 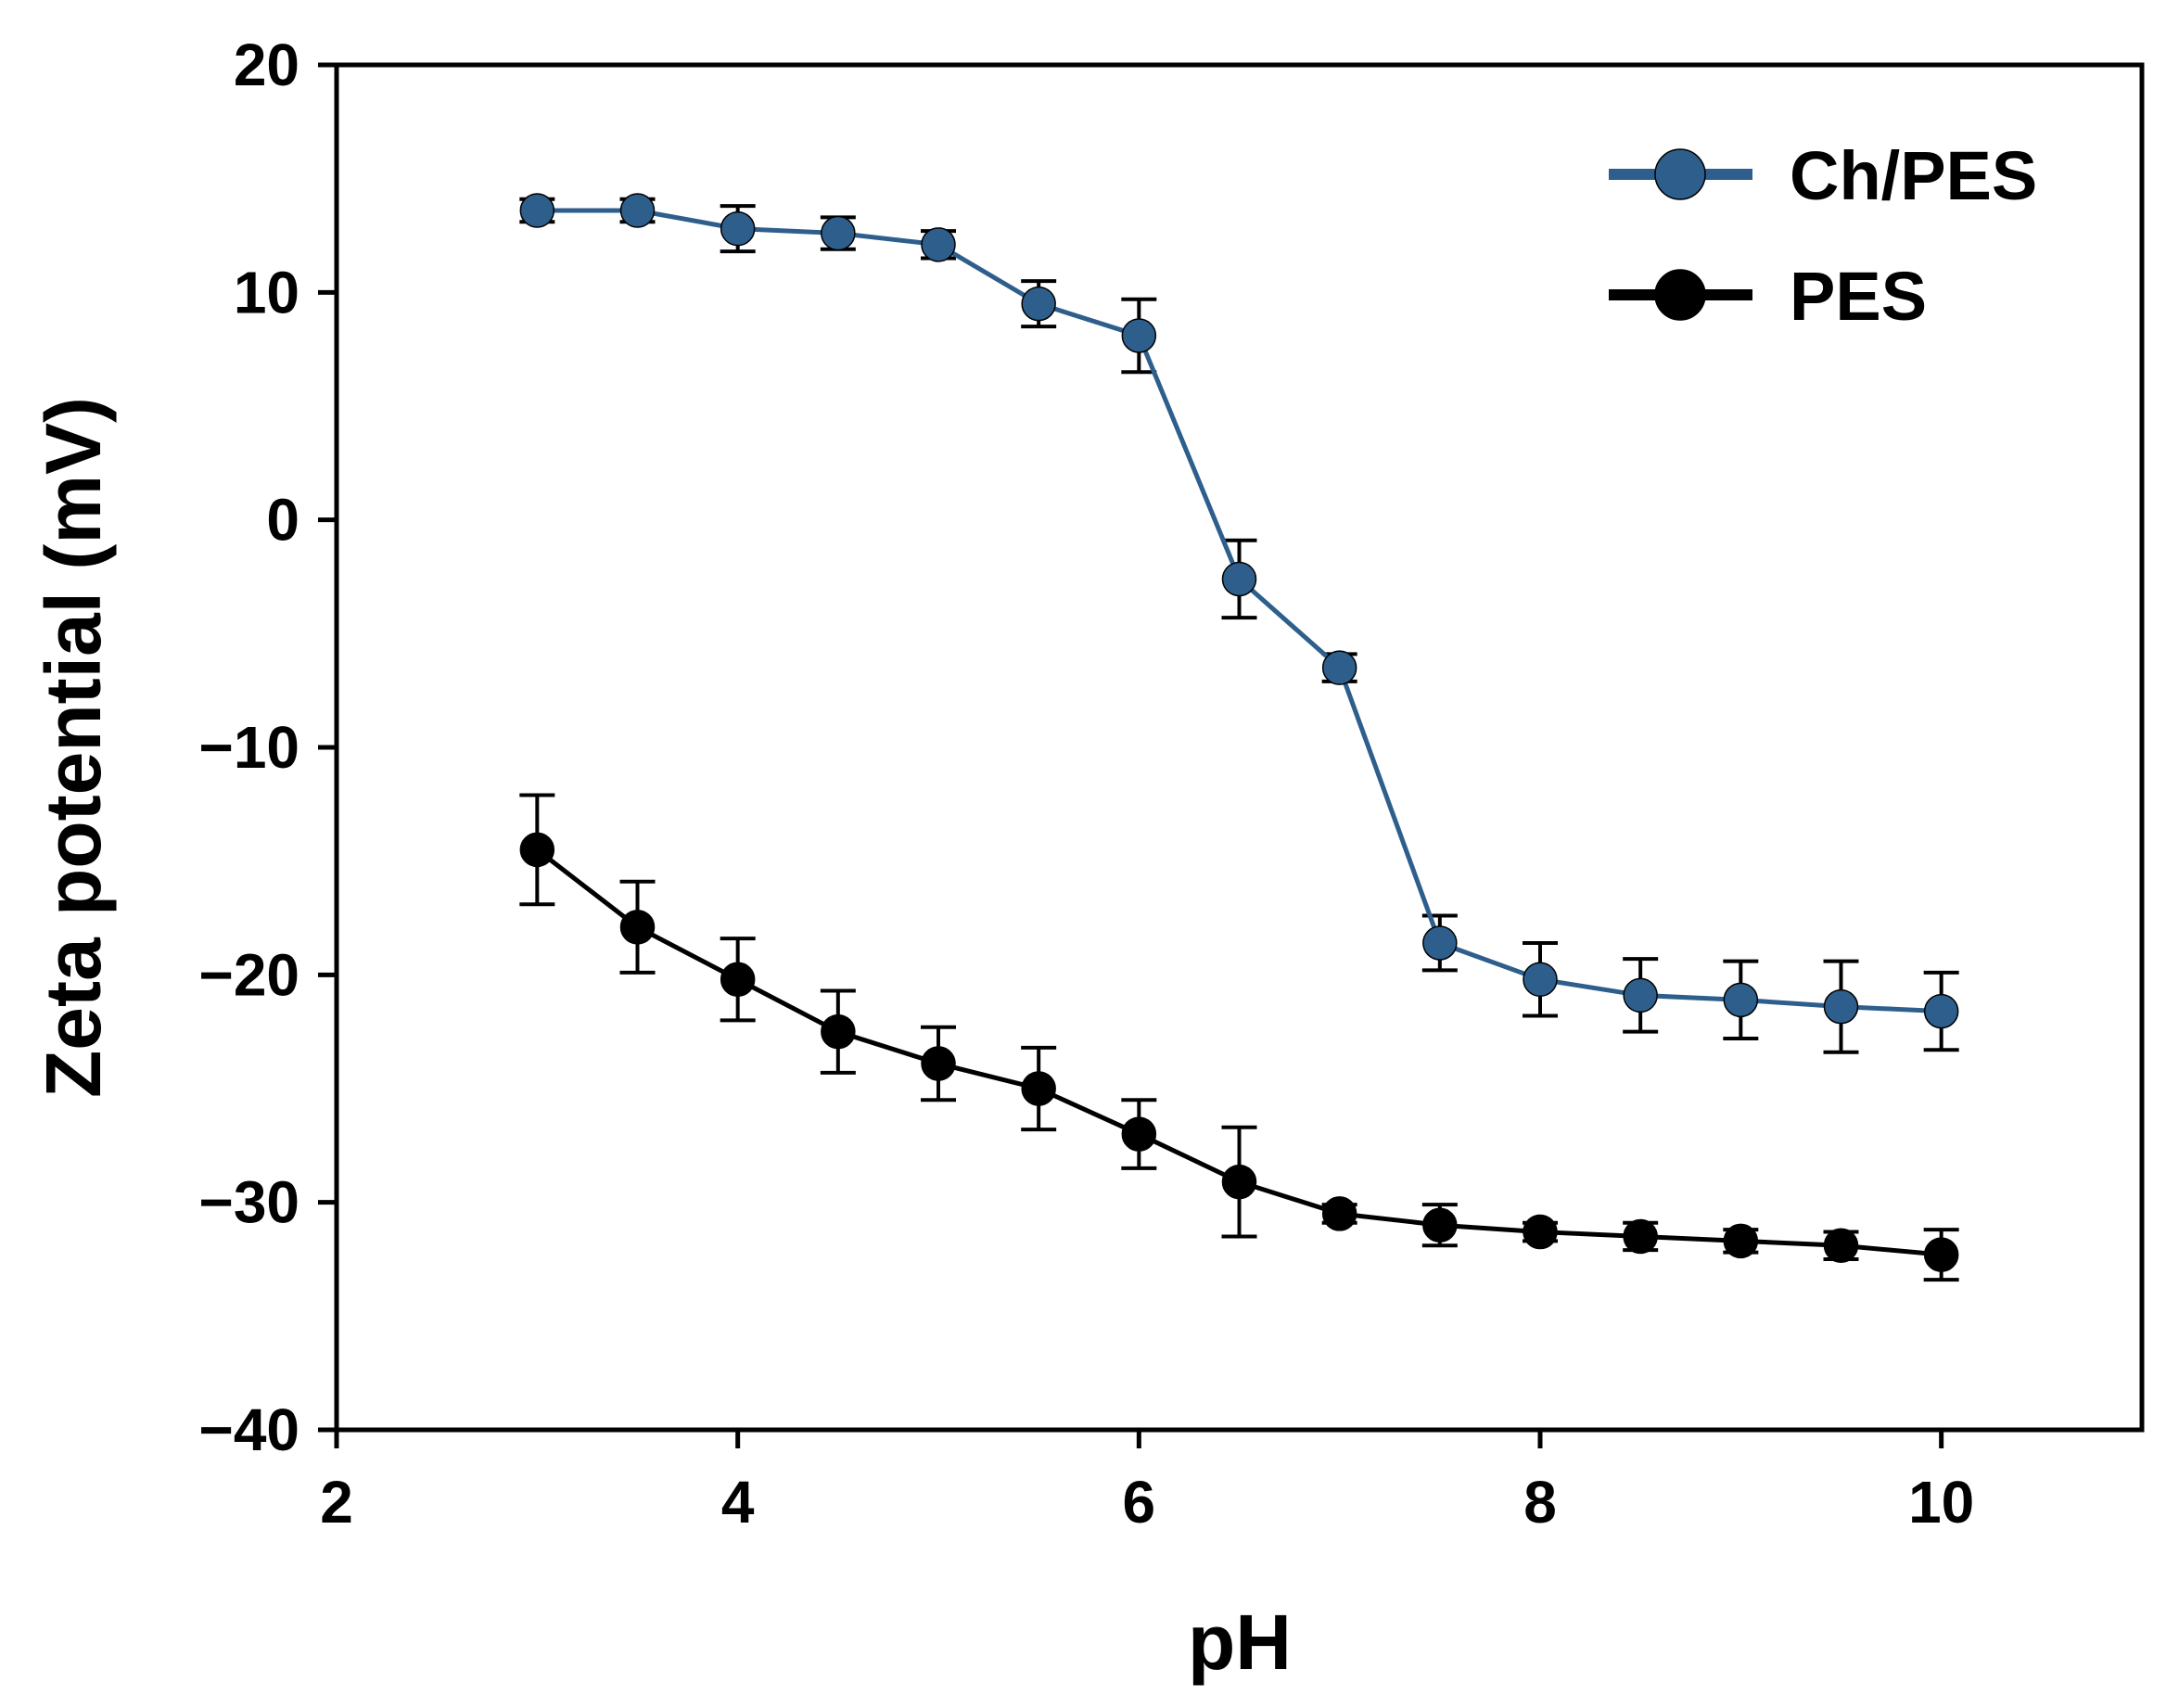 What do you see at coordinates (1240, 1642) in the screenshot?
I see `x-axis-title: pH` at bounding box center [1240, 1642].